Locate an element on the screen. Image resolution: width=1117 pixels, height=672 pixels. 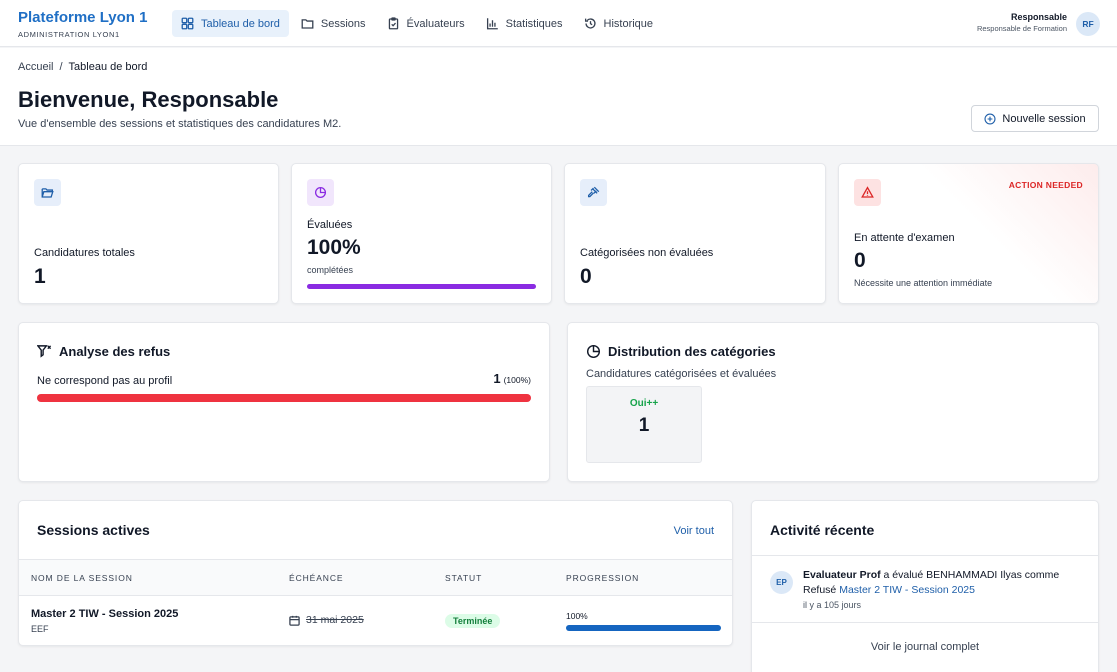
stat-value: 100% is located at coordinates (334, 247).